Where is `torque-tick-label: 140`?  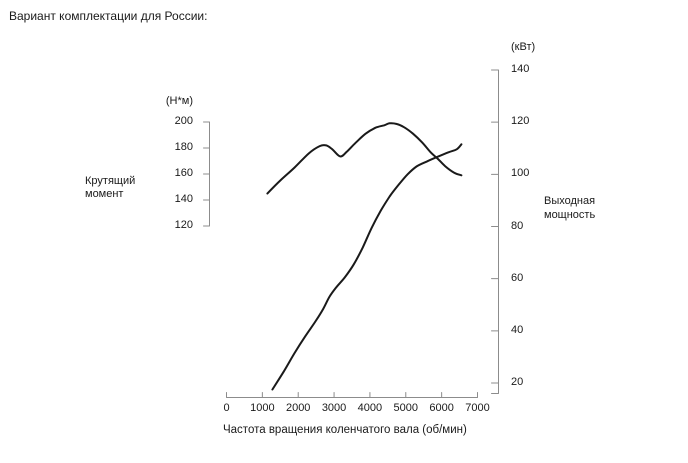 torque-tick-label: 140 is located at coordinates (183, 199).